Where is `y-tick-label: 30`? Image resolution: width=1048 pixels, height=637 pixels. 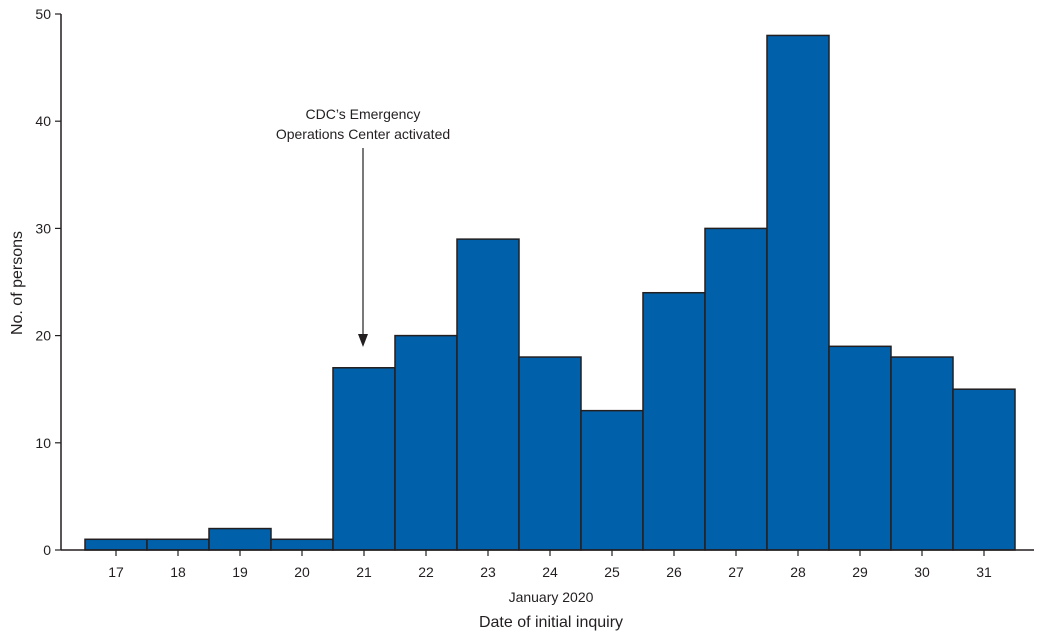
y-tick-label: 30 is located at coordinates (43, 228).